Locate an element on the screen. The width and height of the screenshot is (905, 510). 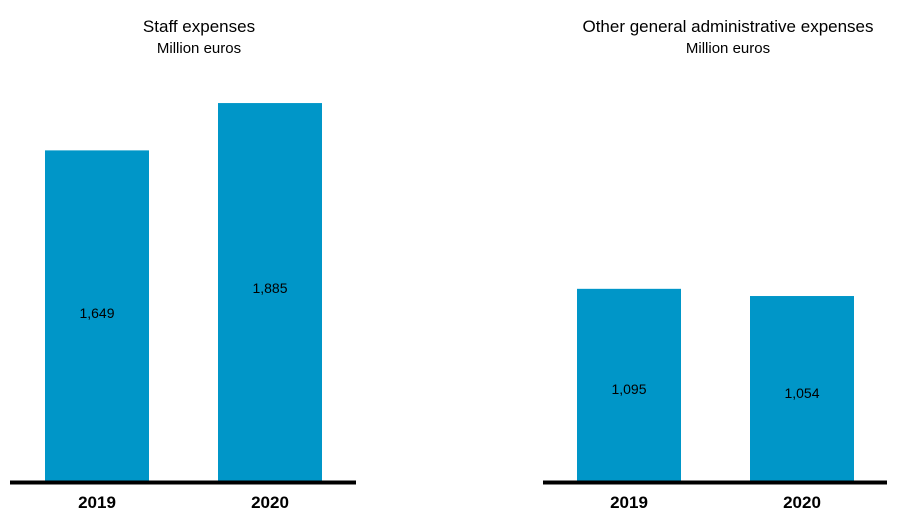
data-label: 1,649 is located at coordinates (96, 313).